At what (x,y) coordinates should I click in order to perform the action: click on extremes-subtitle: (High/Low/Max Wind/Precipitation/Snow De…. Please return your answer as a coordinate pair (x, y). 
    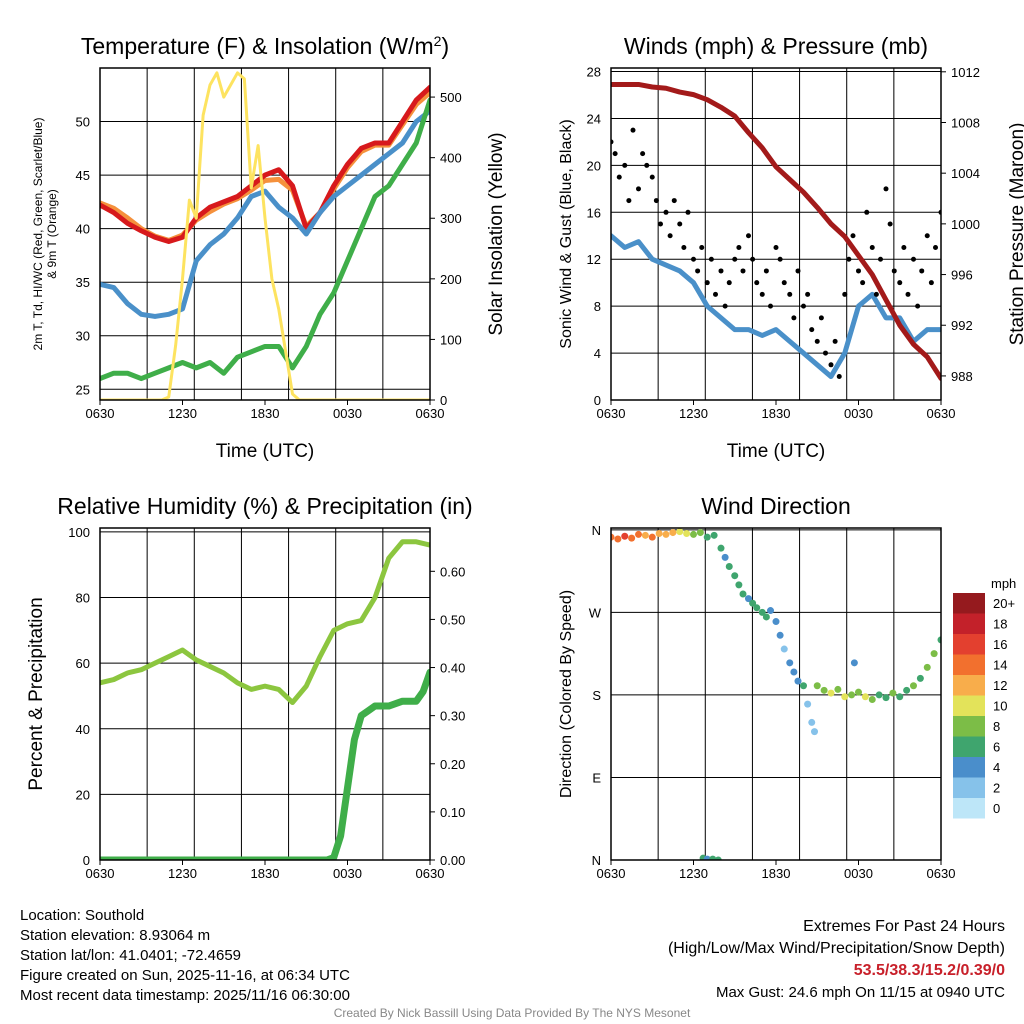
    Looking at the image, I should click on (836, 948).